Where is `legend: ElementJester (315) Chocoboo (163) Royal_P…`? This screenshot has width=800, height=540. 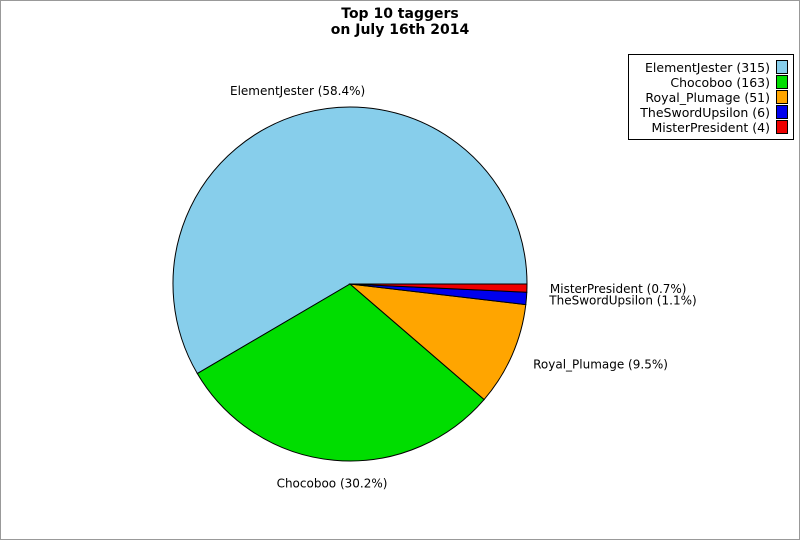 legend: ElementJester (315) Chocoboo (163) Royal_P… is located at coordinates (711, 97).